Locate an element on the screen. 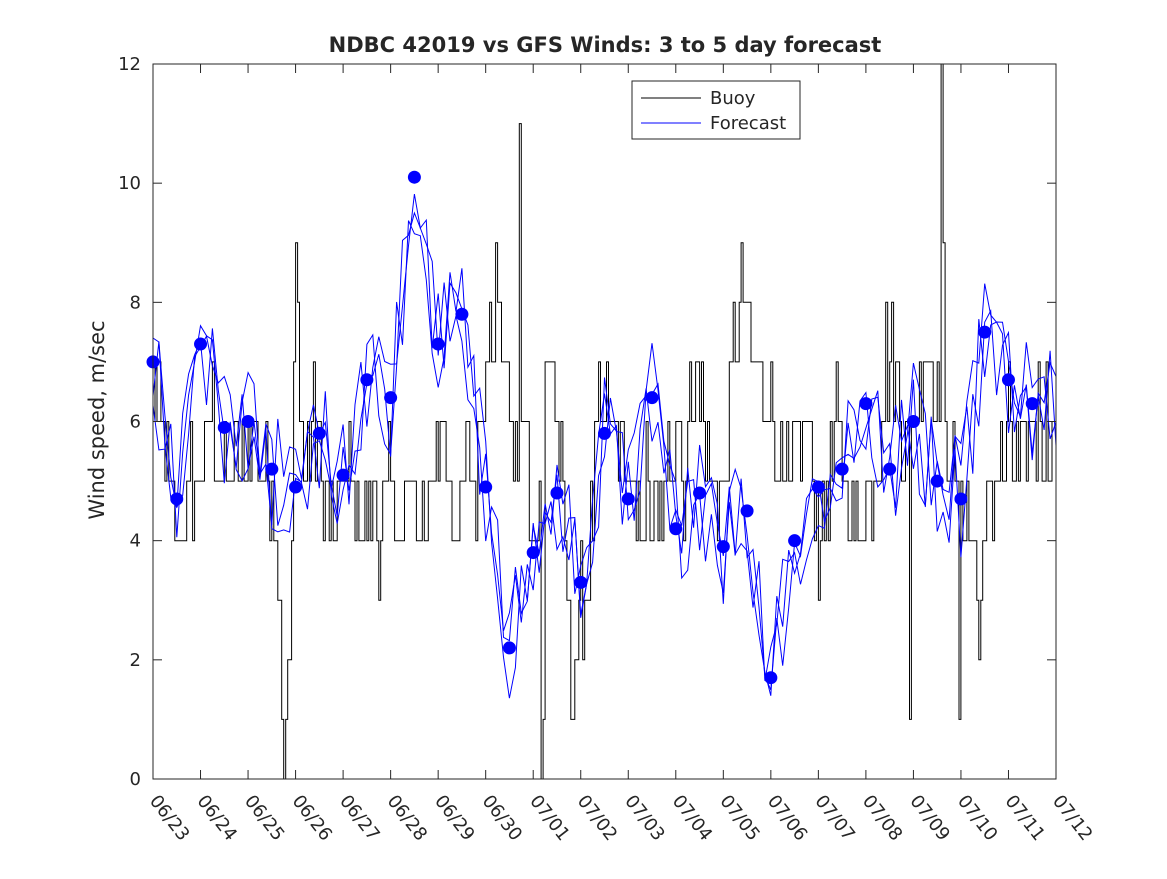  x-tick-label: 06/26 is located at coordinates (312, 818).